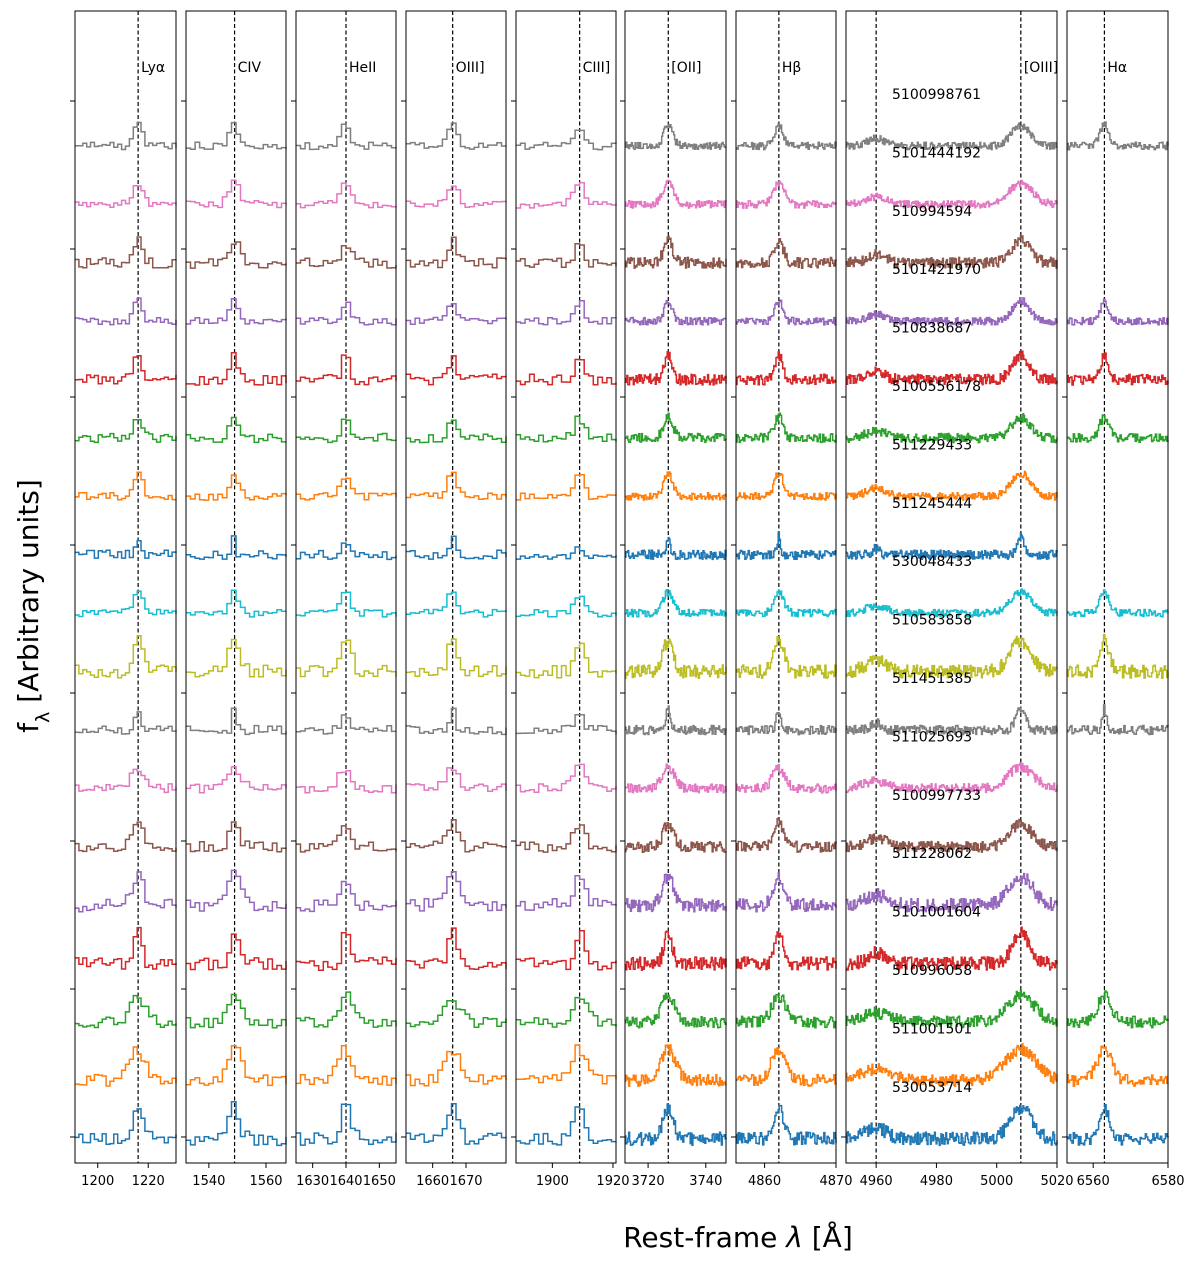  Describe the element at coordinates (432, 1181) in the screenshot. I see `x-tick-label-4-1: 1660` at that location.